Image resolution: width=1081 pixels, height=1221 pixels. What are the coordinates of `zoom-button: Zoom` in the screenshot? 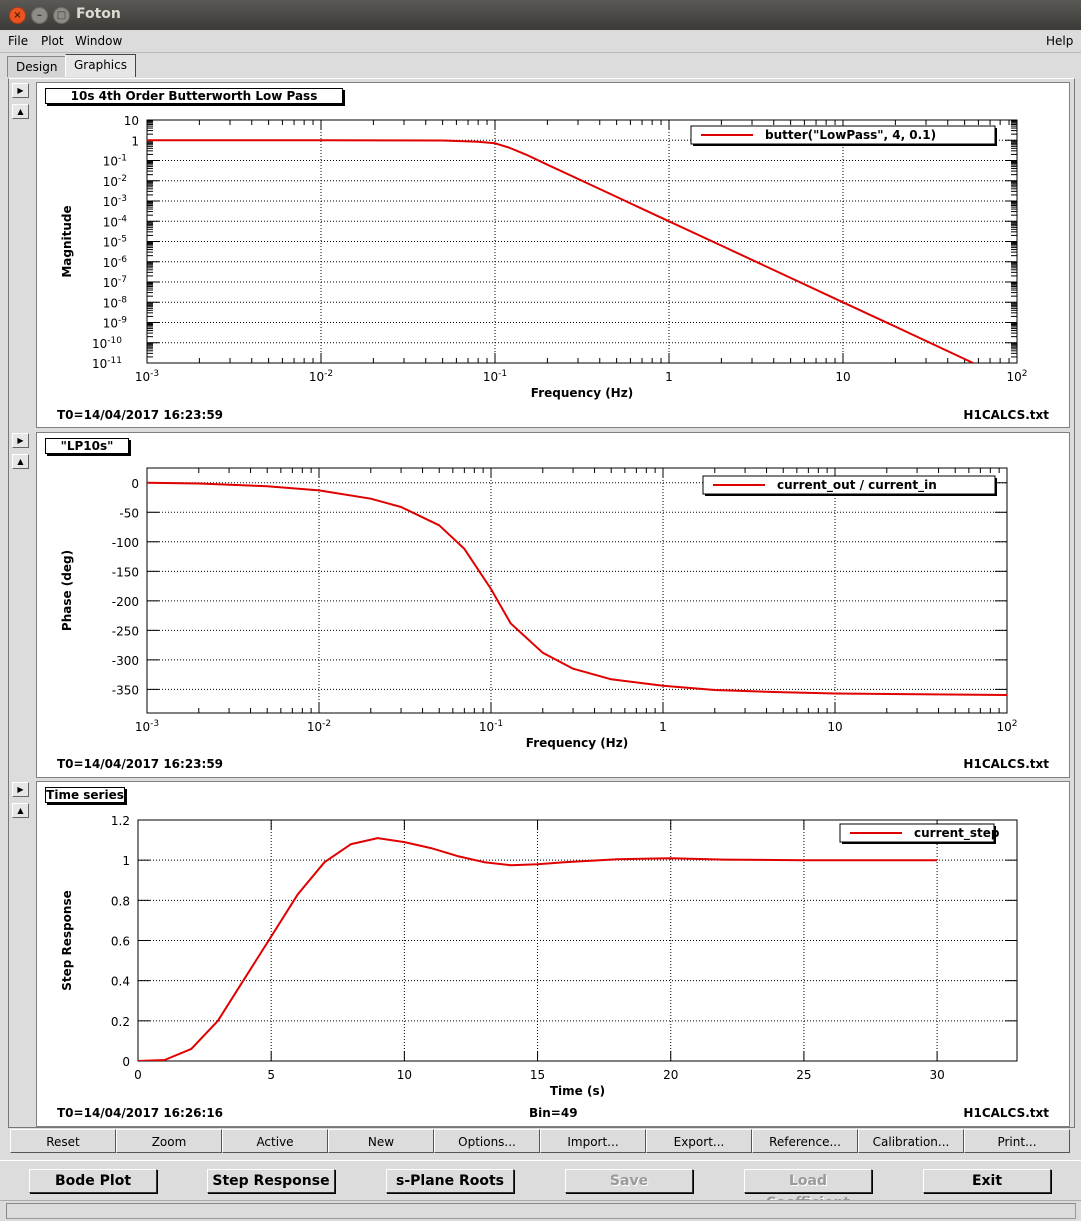 It's located at (169, 1141).